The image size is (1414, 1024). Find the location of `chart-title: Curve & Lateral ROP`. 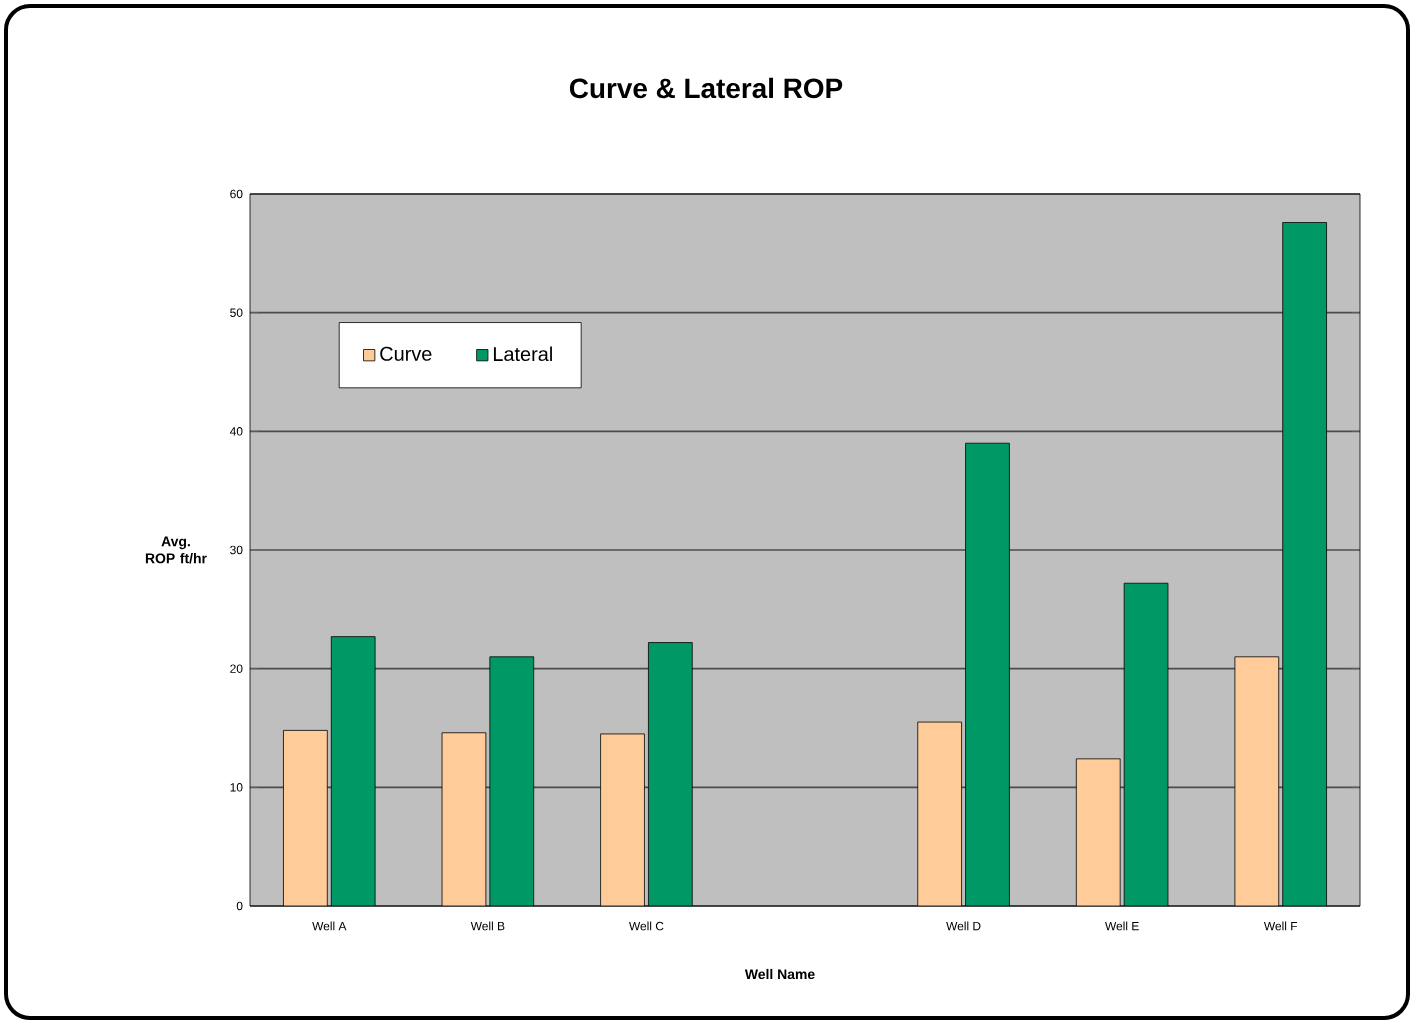

chart-title: Curve & Lateral ROP is located at coordinates (706, 88).